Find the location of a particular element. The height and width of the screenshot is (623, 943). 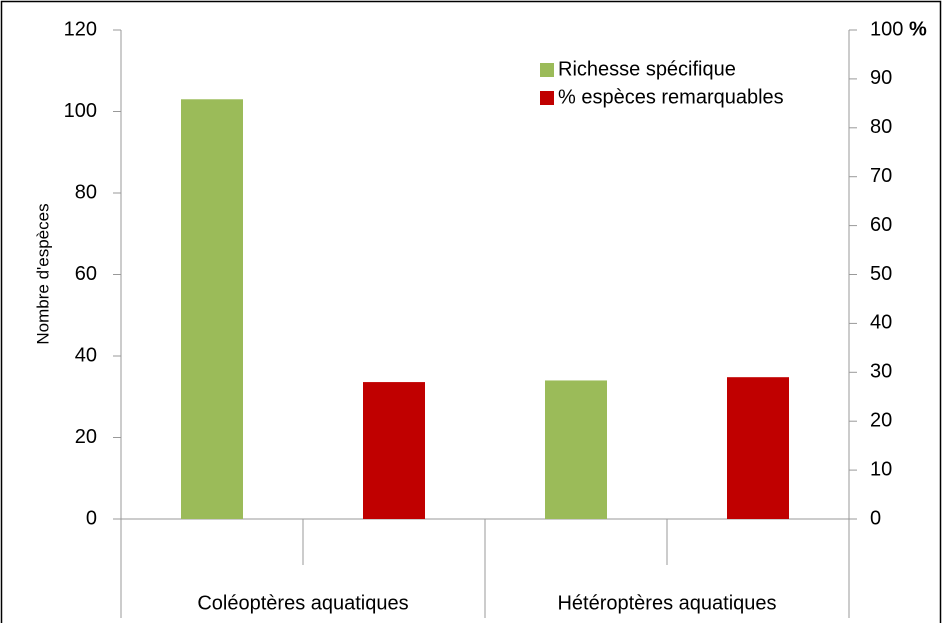

y2-tick-label: 90 is located at coordinates (881, 78).